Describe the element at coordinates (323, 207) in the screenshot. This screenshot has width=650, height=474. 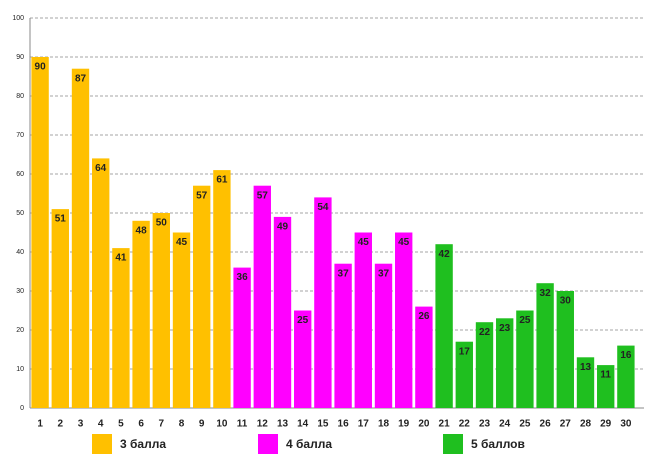
I see `data-label: 54` at that location.